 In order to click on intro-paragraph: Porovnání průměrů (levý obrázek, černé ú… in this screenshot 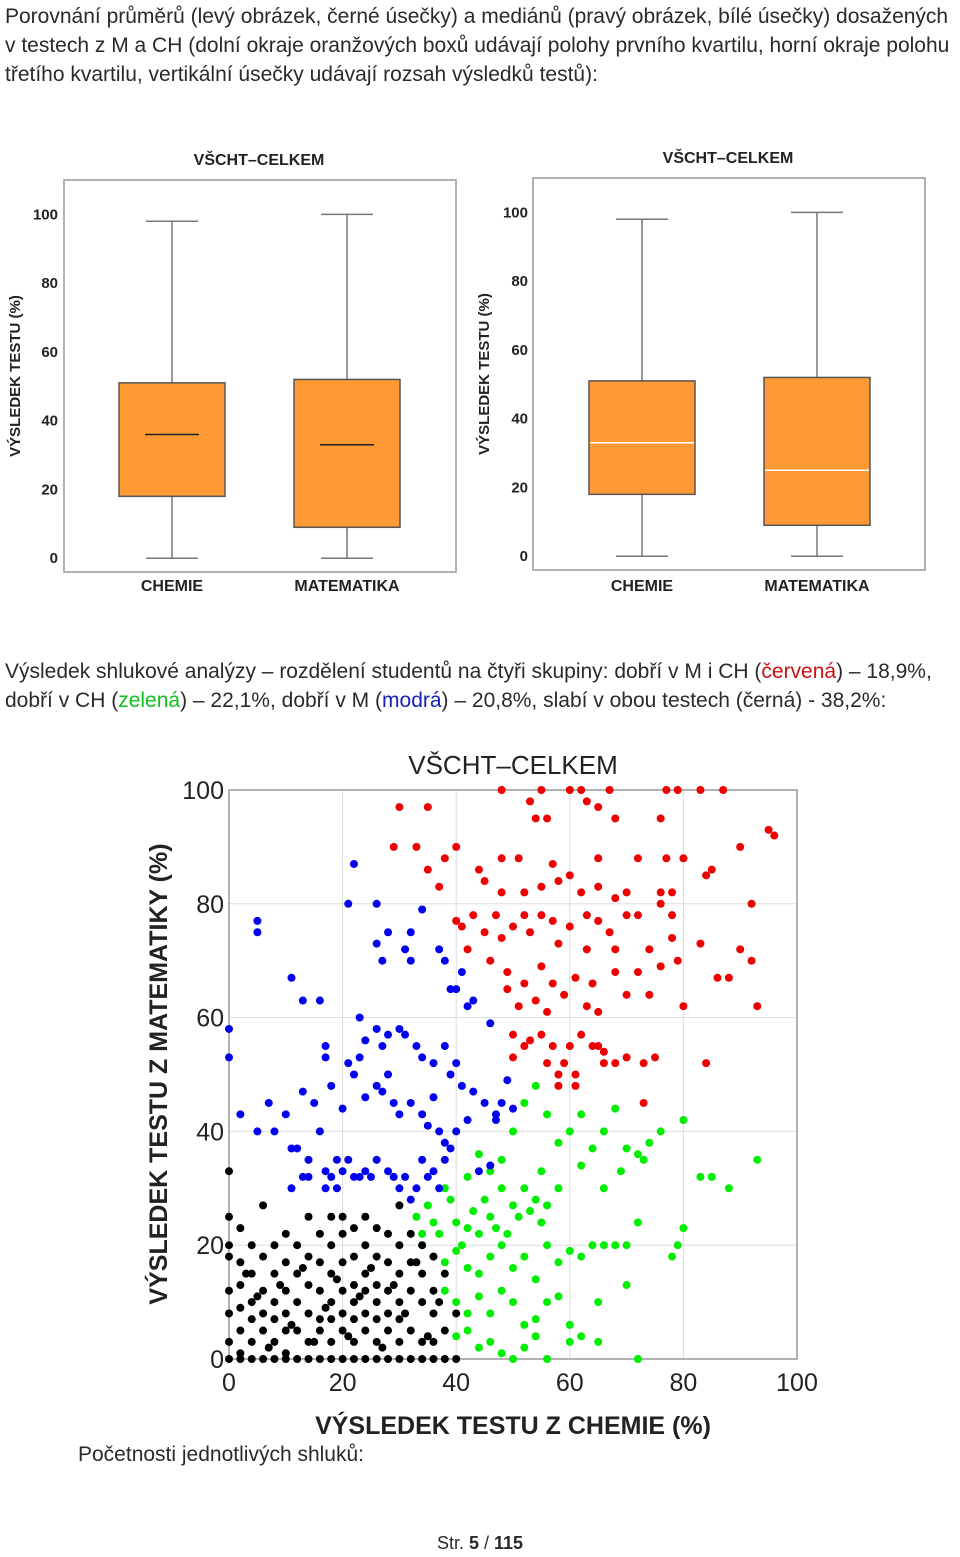, I will do `click(477, 45)`.